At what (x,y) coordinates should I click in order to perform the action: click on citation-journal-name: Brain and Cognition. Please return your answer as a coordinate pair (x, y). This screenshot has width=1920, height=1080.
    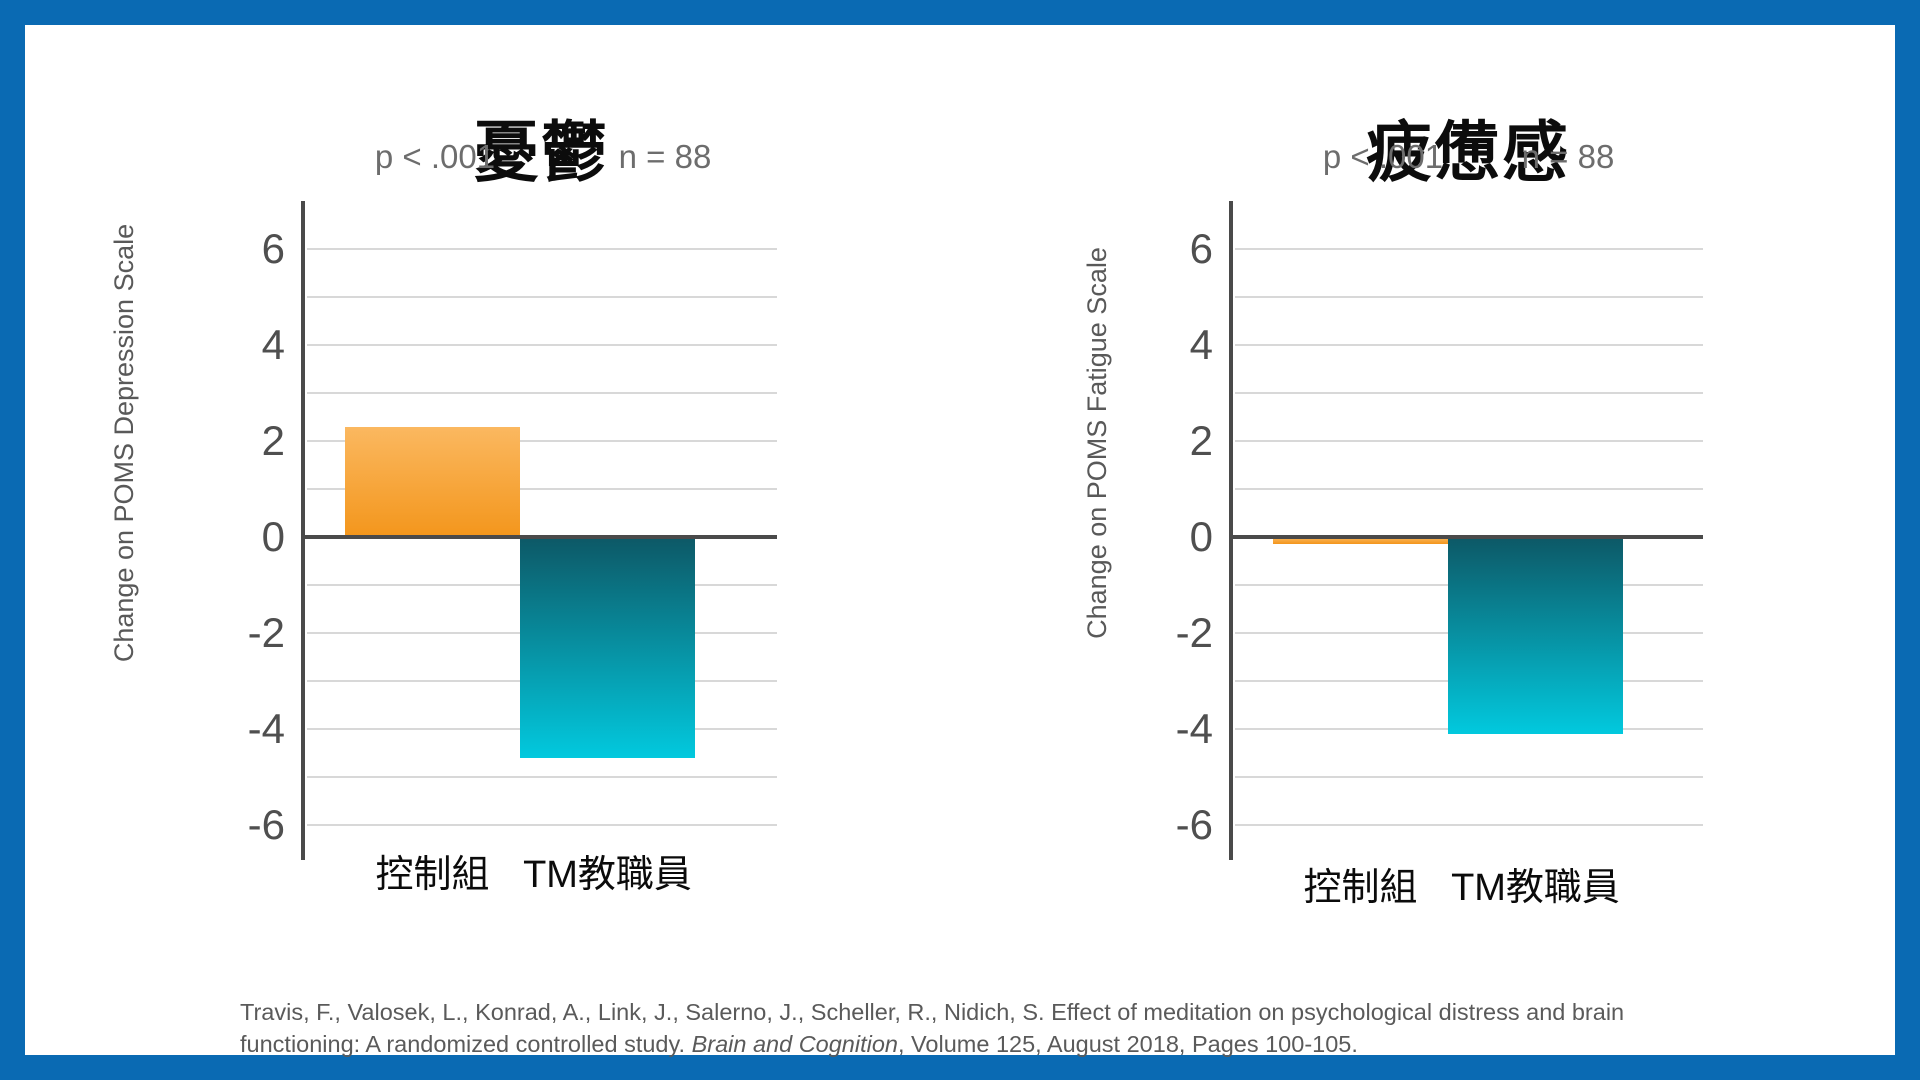
    Looking at the image, I should click on (794, 1043).